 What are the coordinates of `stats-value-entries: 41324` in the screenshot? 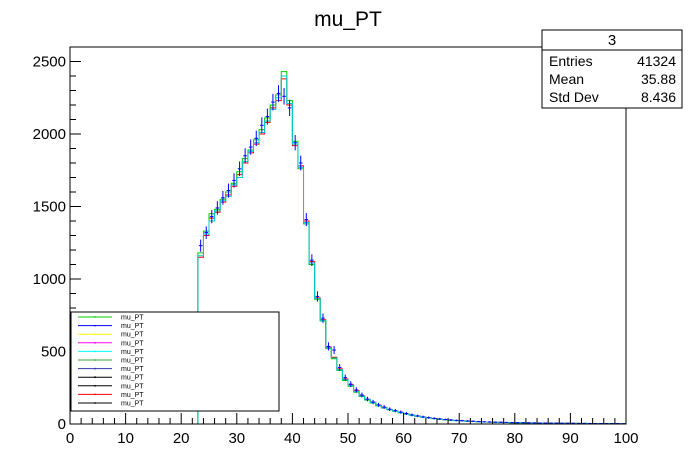 It's located at (656, 61).